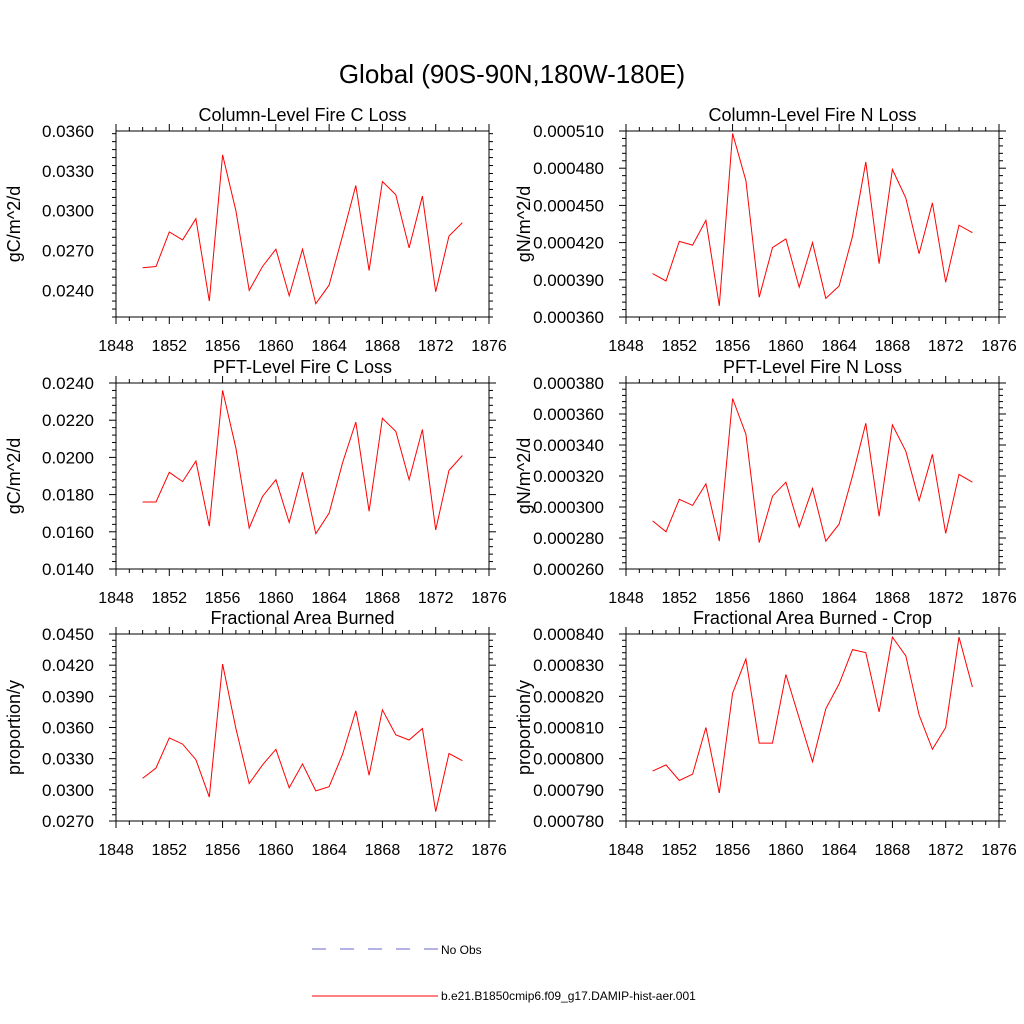 This screenshot has width=1024, height=1024. What do you see at coordinates (568, 665) in the screenshot?
I see `y-tick-label: 0.000830` at bounding box center [568, 665].